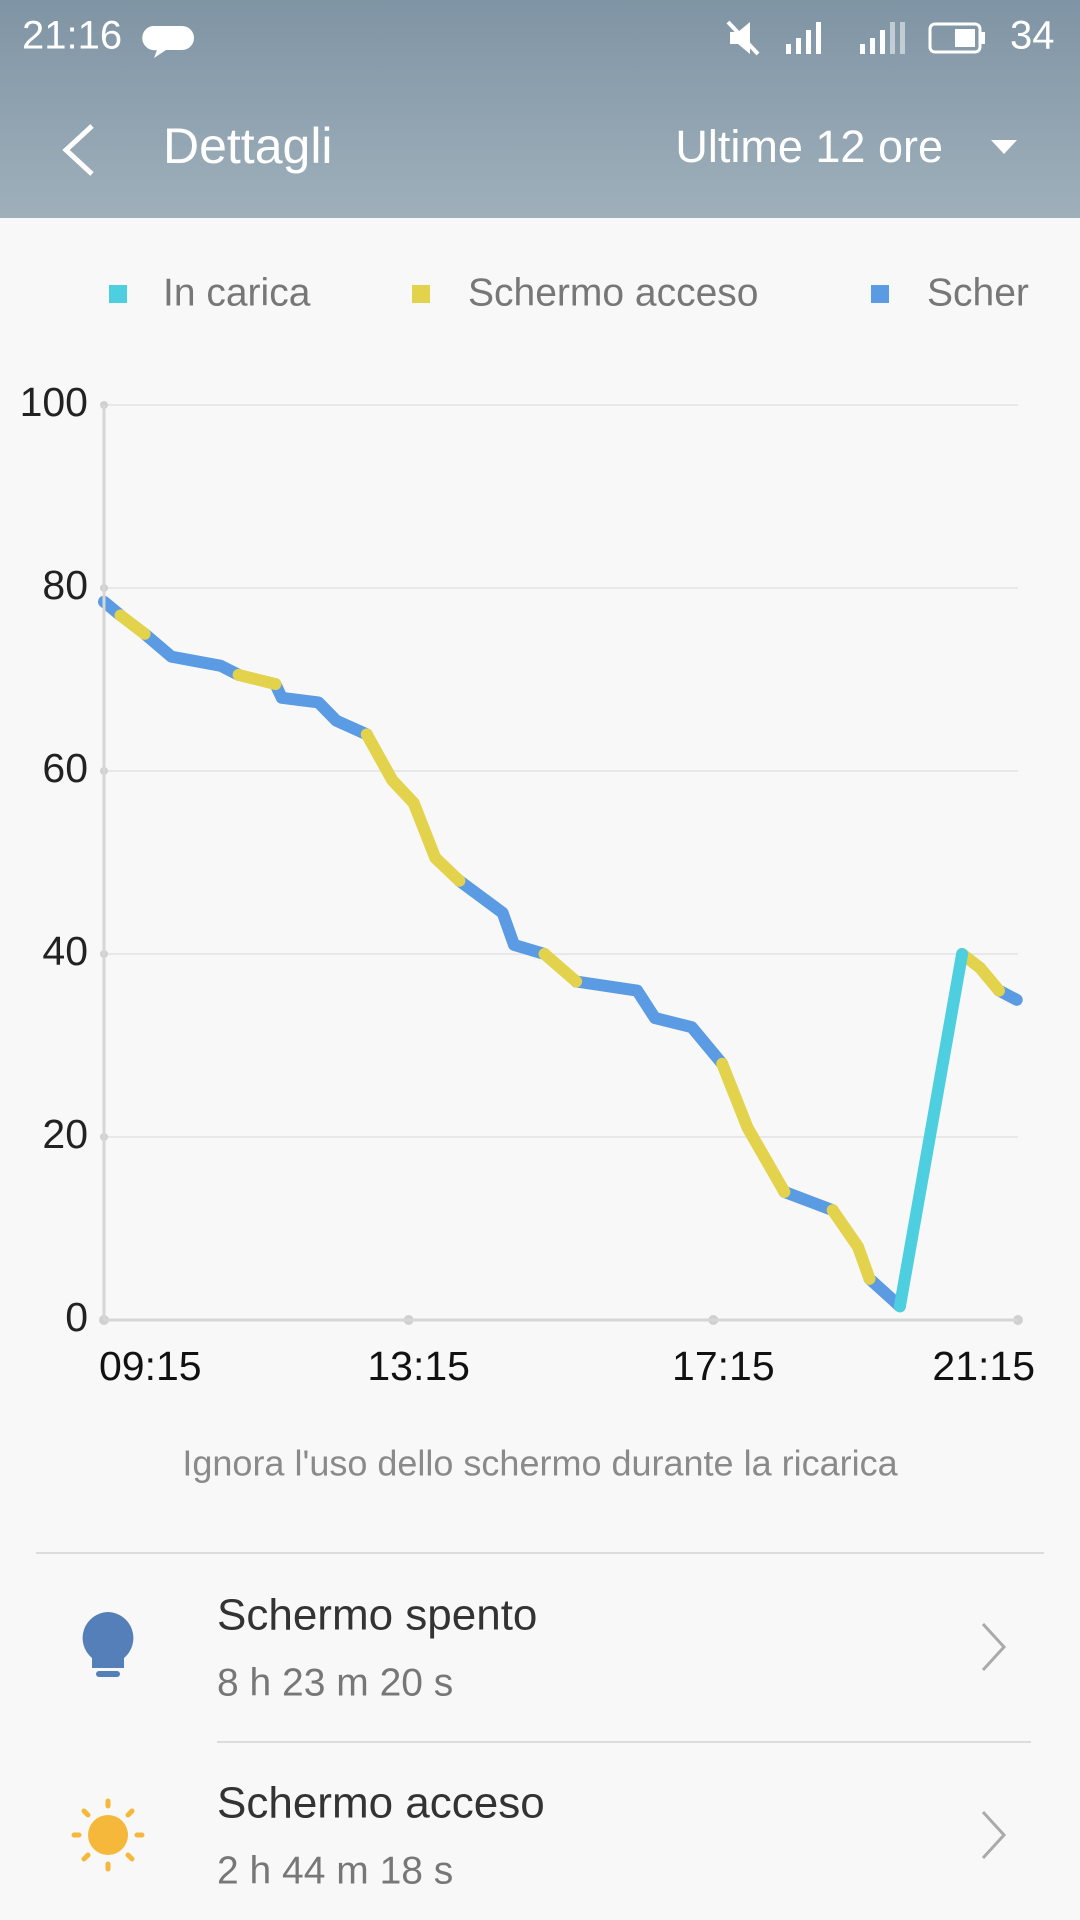 The width and height of the screenshot is (1080, 1920). What do you see at coordinates (78, 150) in the screenshot?
I see `back-button` at bounding box center [78, 150].